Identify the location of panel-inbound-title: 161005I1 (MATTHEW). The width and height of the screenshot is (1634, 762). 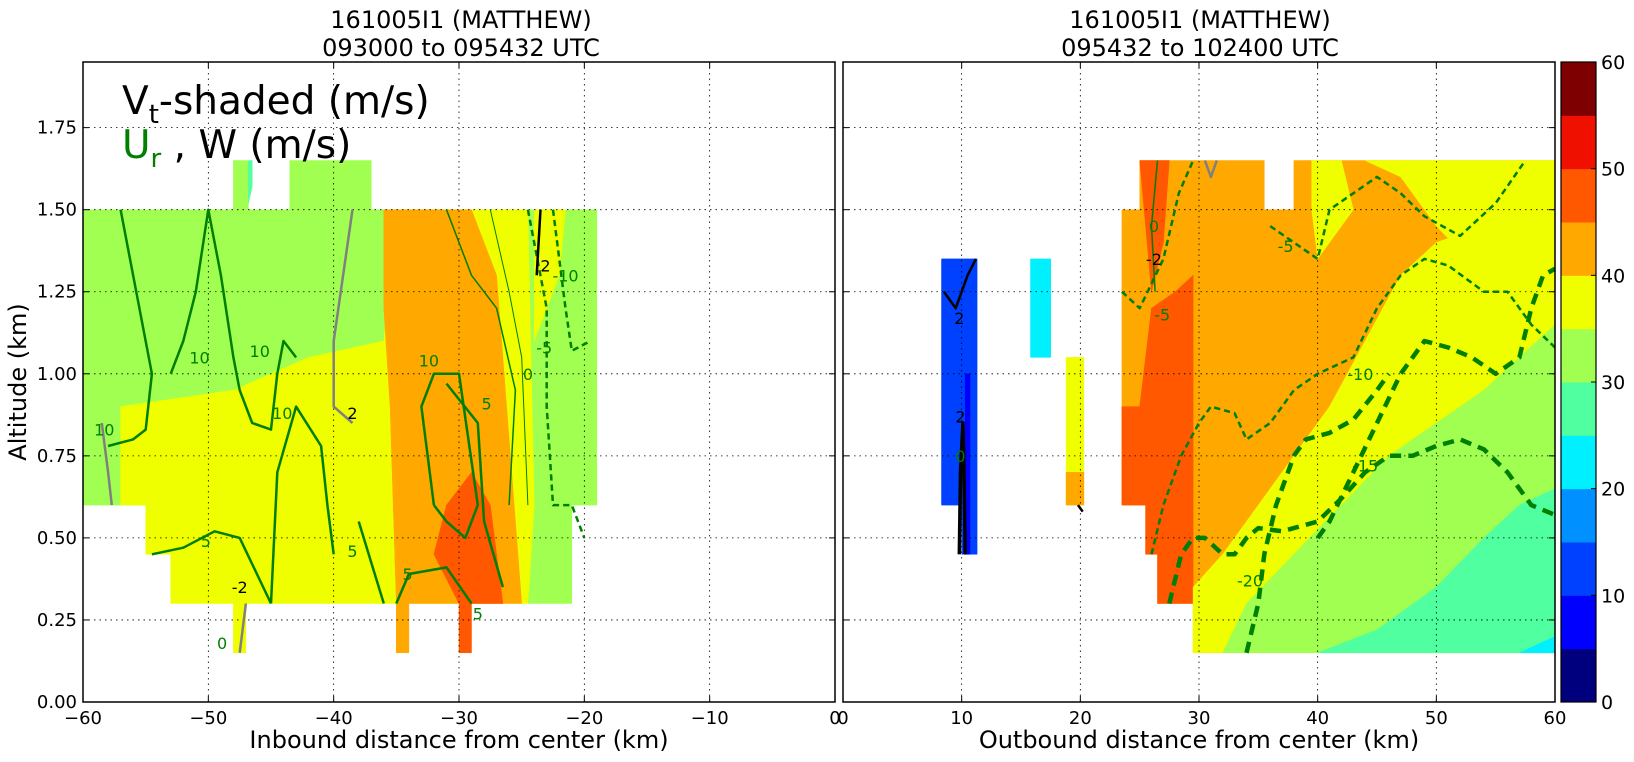
(460, 20).